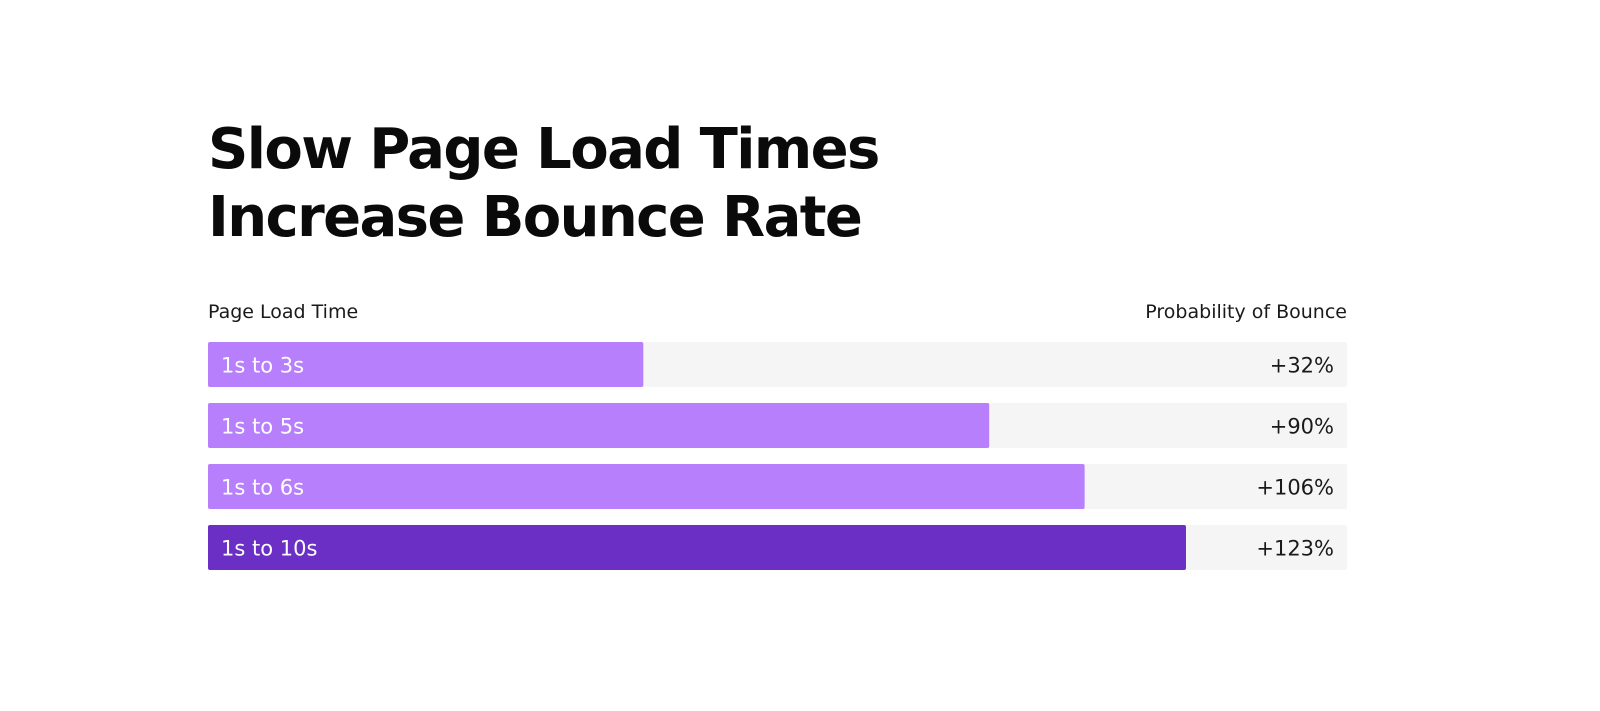 This screenshot has width=1600, height=711. Describe the element at coordinates (697, 547) in the screenshot. I see `bar-1s-to-10s` at that location.